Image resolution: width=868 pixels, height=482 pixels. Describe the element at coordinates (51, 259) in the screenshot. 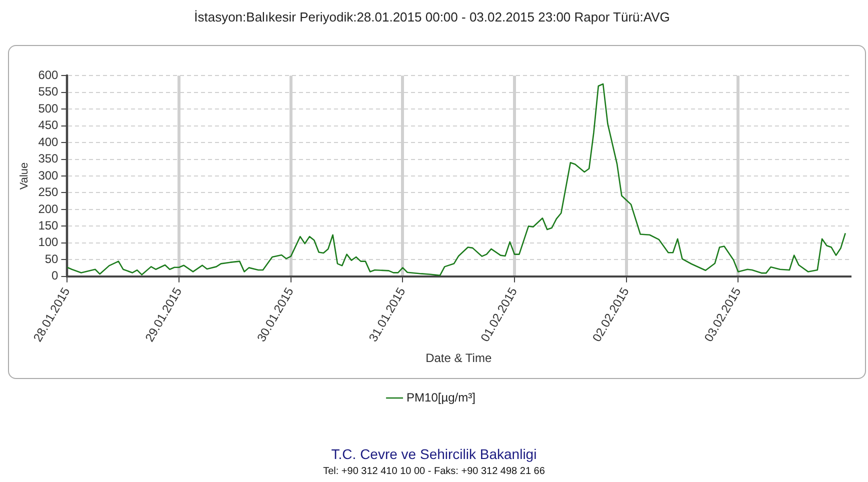

I see `y-tick-label: 50` at that location.